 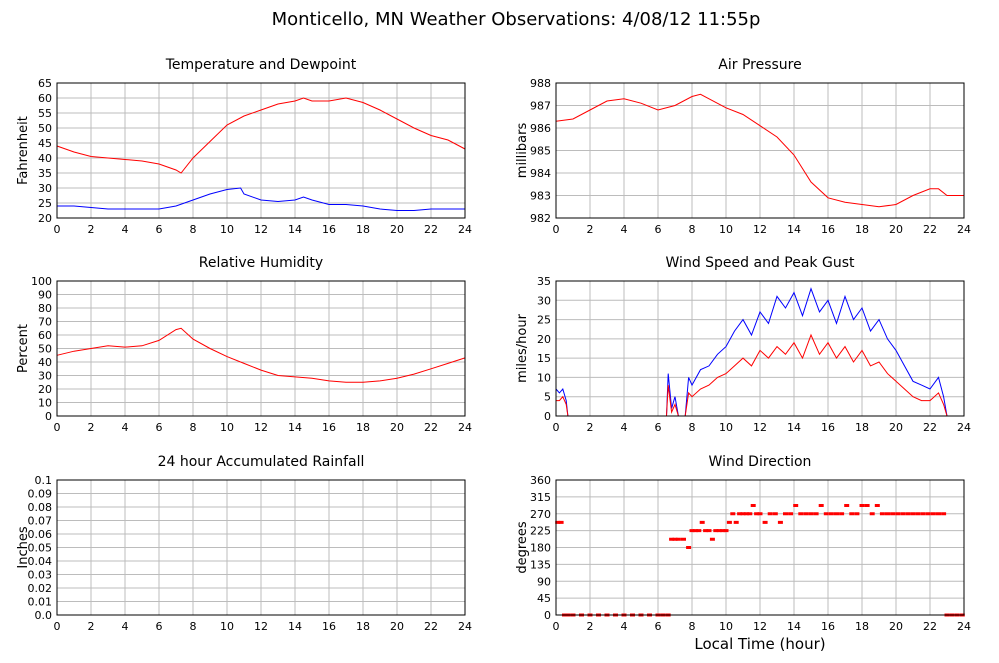 What do you see at coordinates (363, 626) in the screenshot?
I see `chart-4-x-tick-label: 18` at bounding box center [363, 626].